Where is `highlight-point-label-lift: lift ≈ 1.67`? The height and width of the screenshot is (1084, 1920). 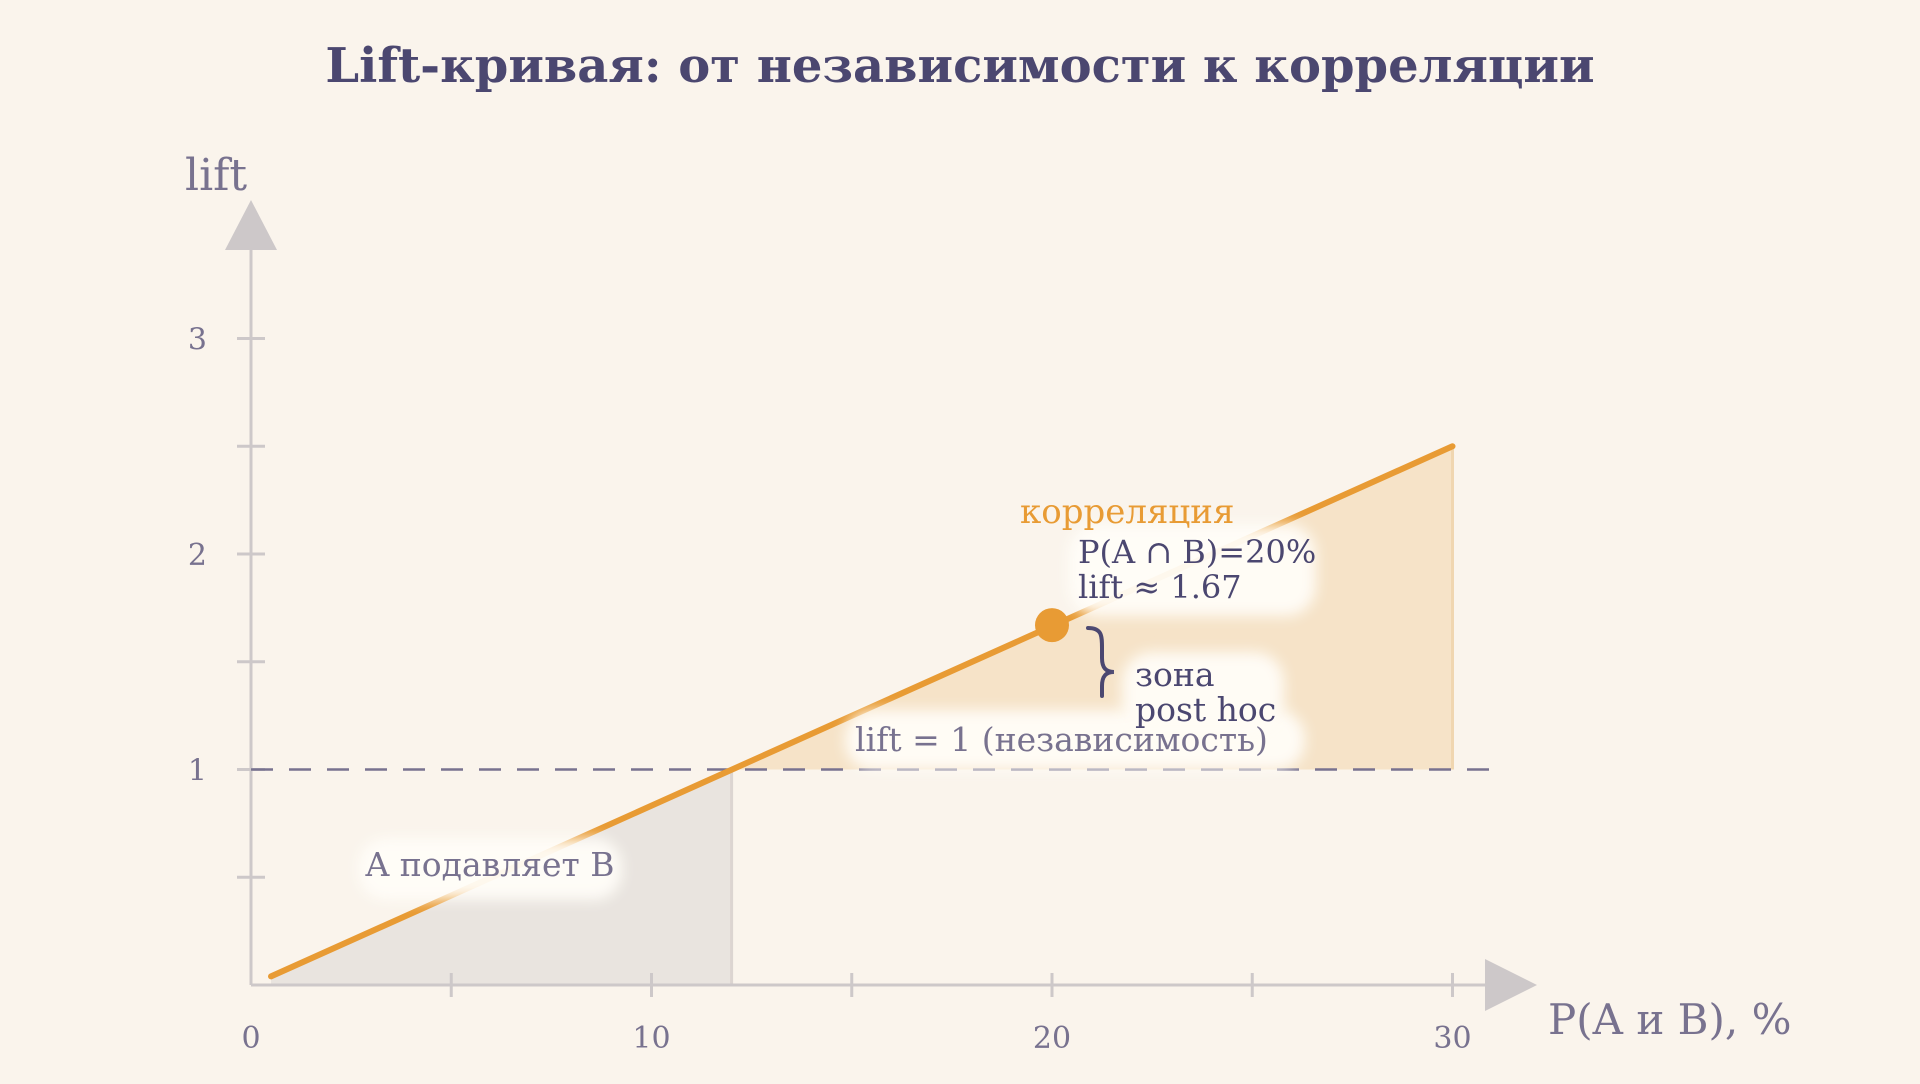
highlight-point-label-lift: lift ≈ 1.67 is located at coordinates (1160, 587).